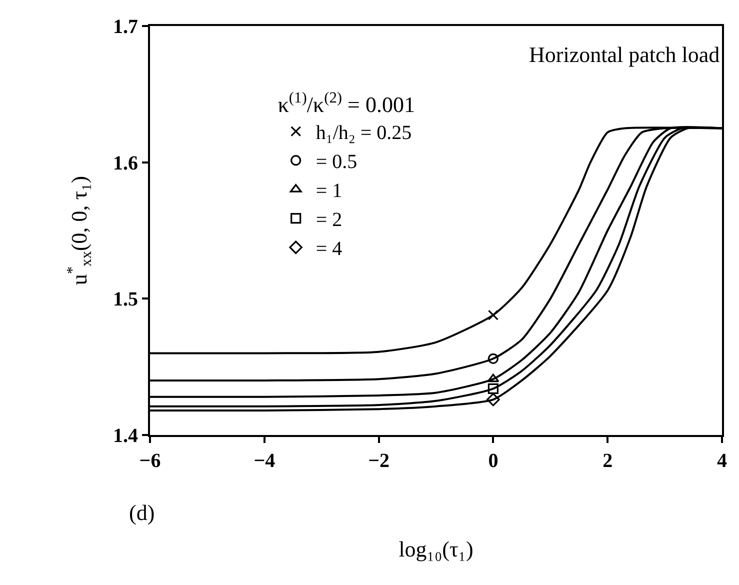  I want to click on legend-label: = 2, so click(329, 220).